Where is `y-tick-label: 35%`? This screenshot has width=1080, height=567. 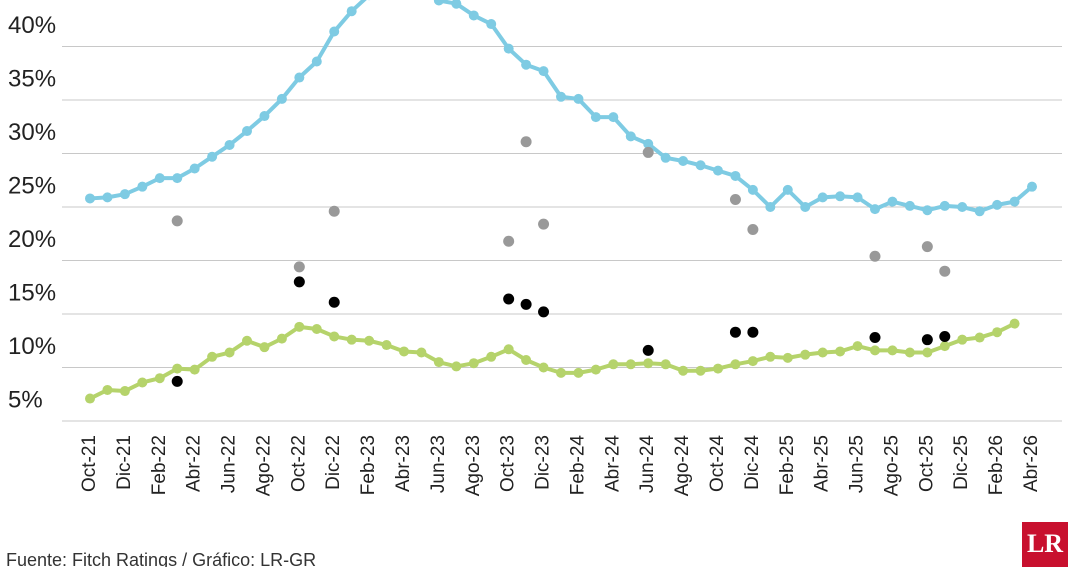 y-tick-label: 35% is located at coordinates (32, 78).